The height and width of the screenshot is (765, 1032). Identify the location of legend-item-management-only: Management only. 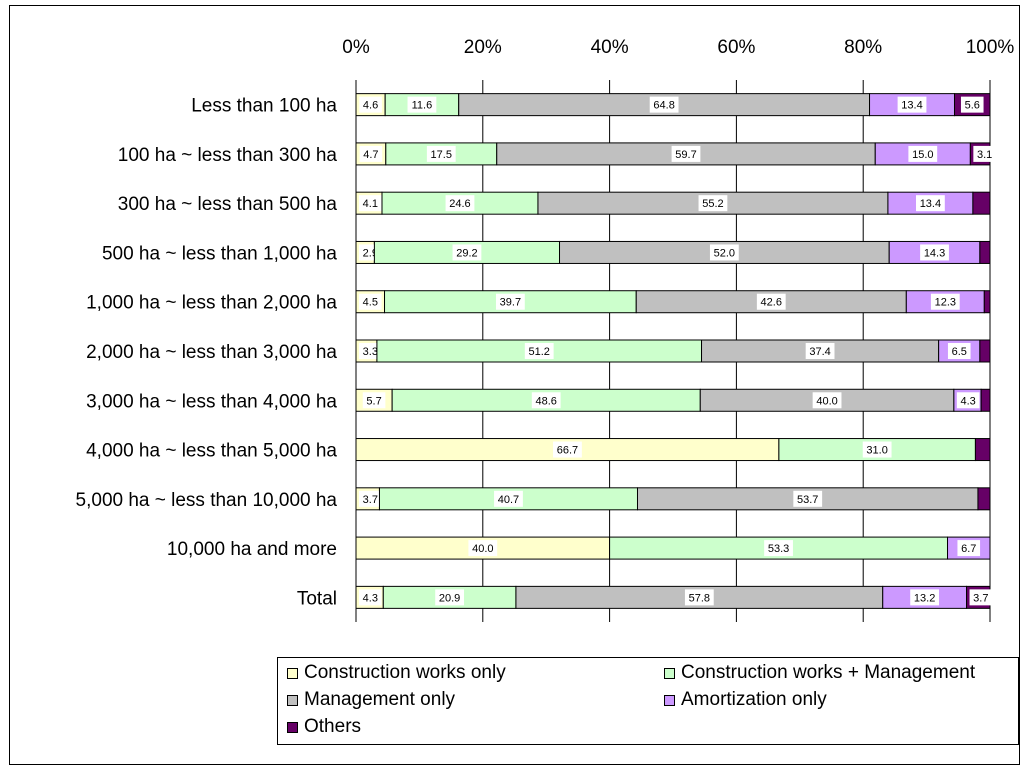
(371, 700).